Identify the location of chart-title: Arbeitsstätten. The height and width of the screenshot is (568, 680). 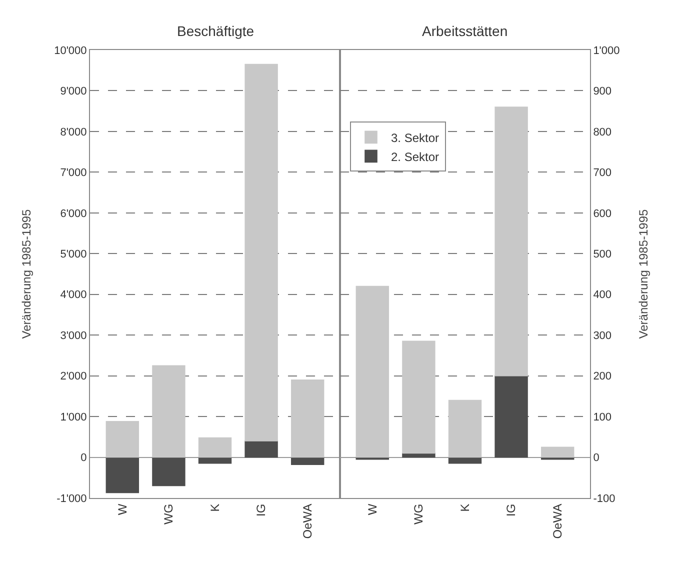
(465, 31).